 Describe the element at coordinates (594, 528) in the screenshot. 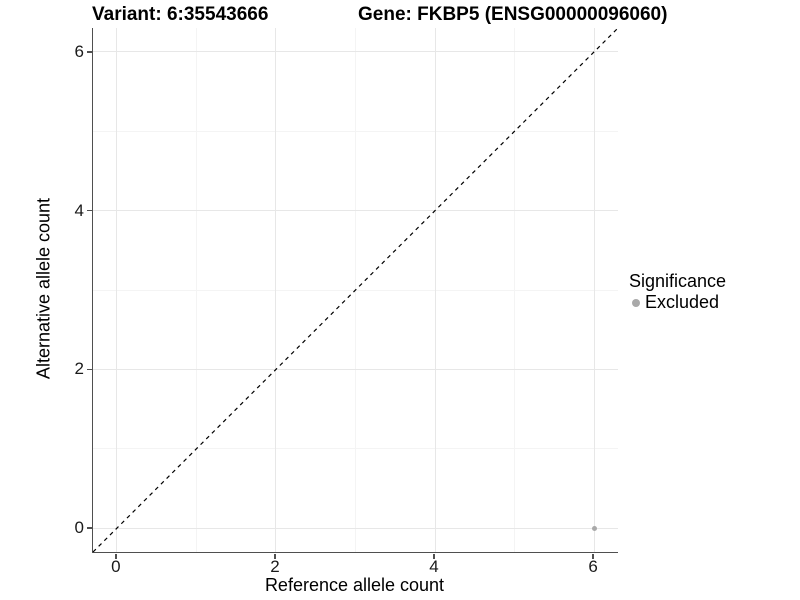

I see `data-point` at that location.